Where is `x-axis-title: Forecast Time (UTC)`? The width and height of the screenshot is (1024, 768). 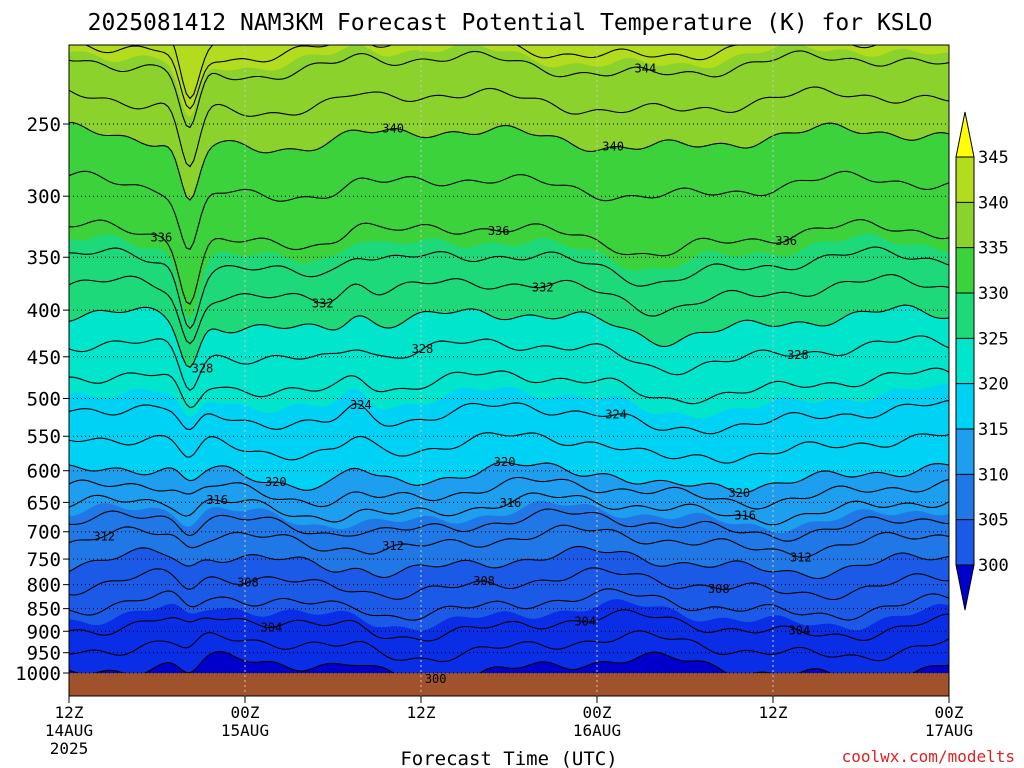
x-axis-title: Forecast Time (UTC) is located at coordinates (508, 758).